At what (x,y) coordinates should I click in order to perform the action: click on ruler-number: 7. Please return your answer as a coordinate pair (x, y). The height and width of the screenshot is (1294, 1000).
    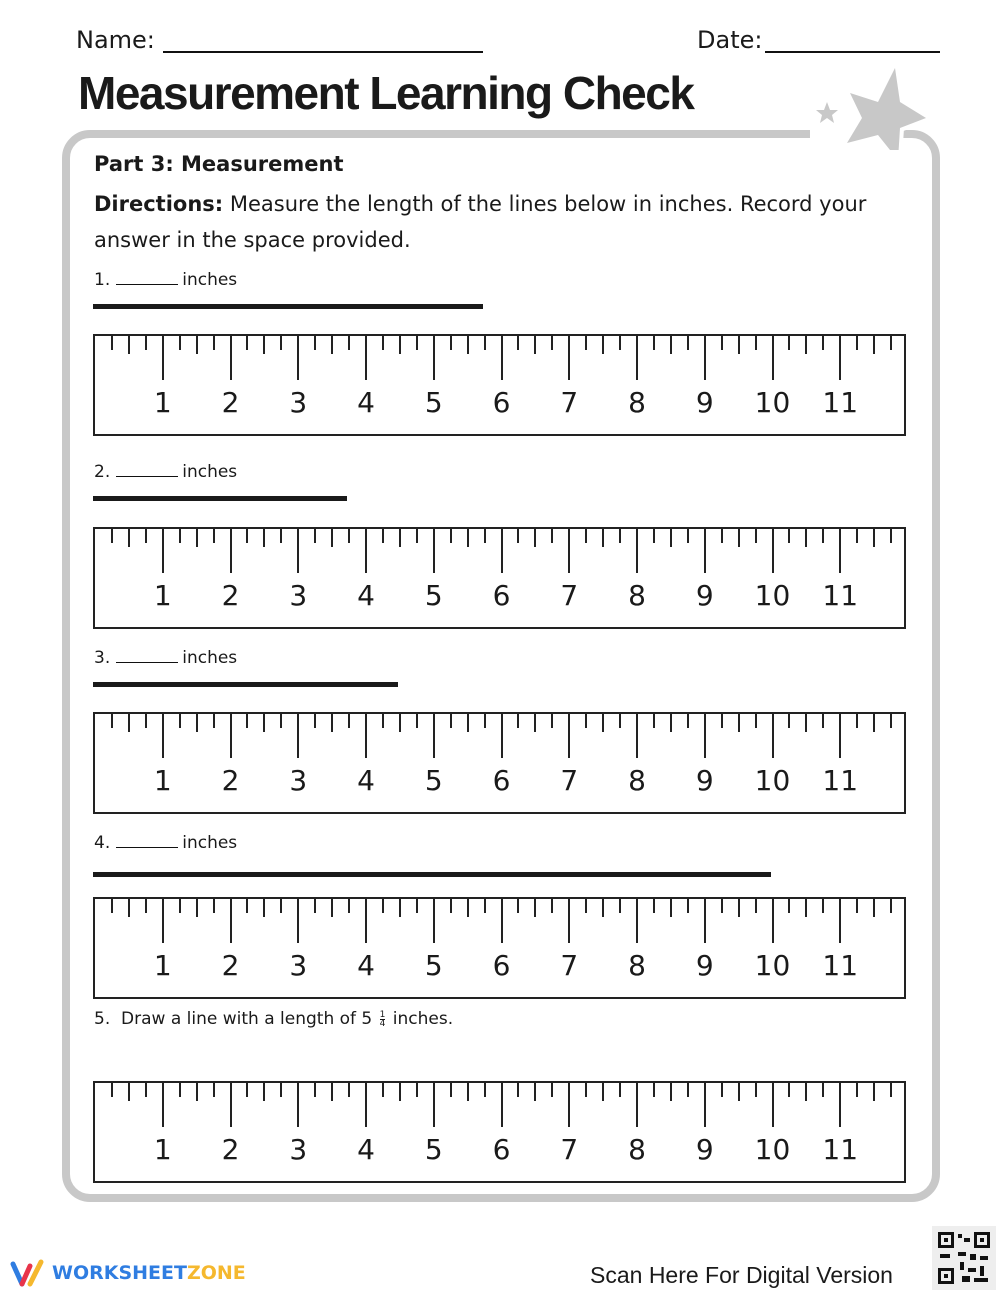
    Looking at the image, I should click on (569, 780).